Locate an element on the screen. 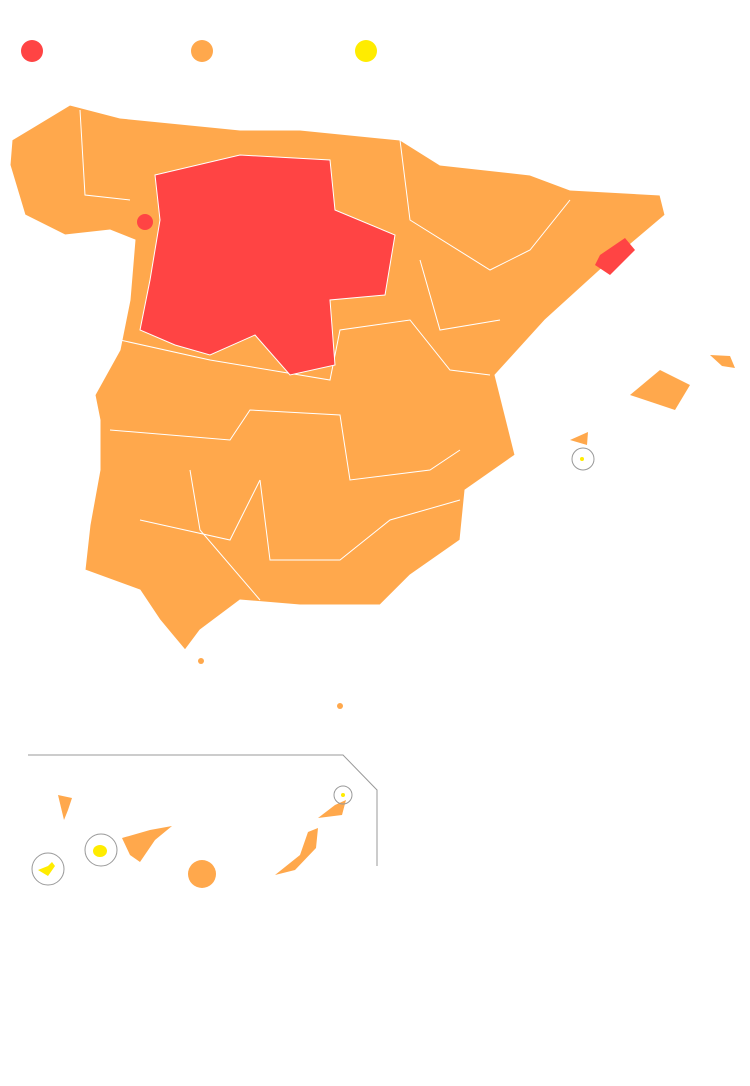  el-hierro is located at coordinates (46, 869).